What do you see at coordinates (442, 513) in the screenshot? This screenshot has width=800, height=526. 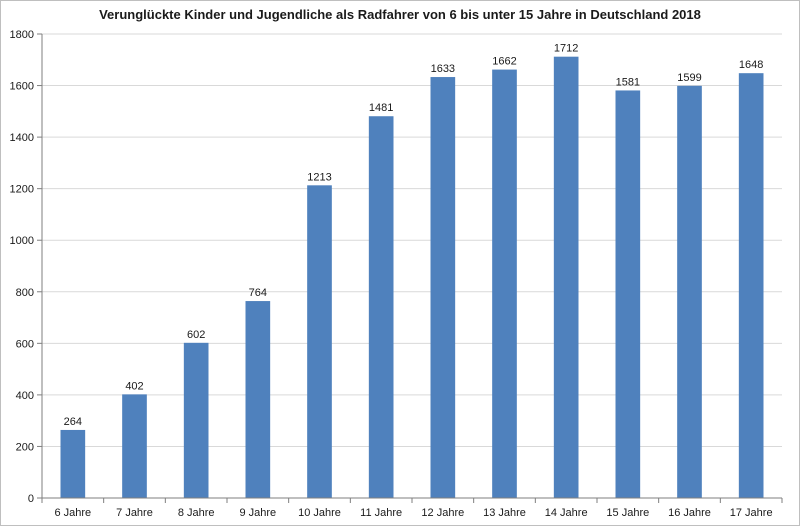 I see `x-tick-label-6: 12 Jahre` at bounding box center [442, 513].